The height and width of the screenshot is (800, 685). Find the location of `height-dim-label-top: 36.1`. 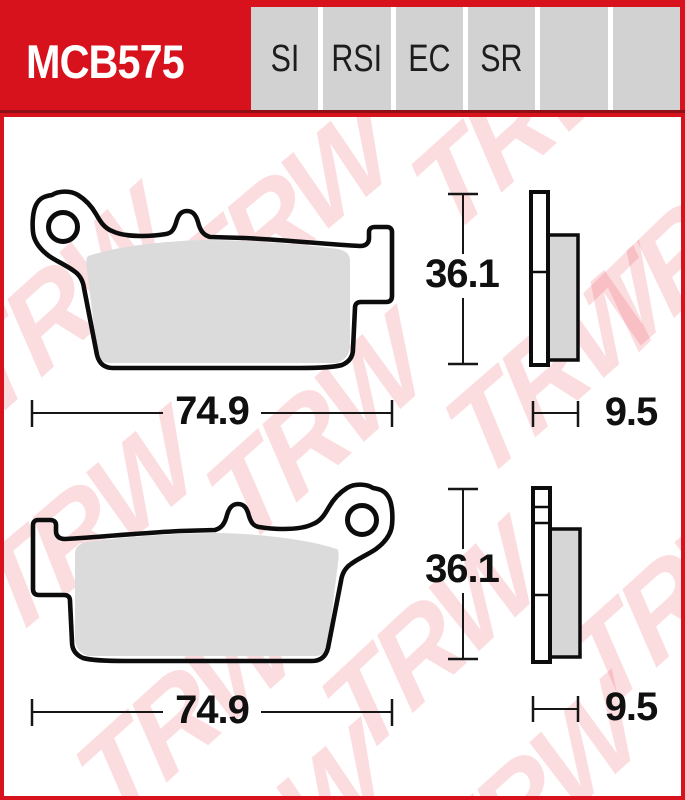

height-dim-label-top: 36.1 is located at coordinates (462, 274).